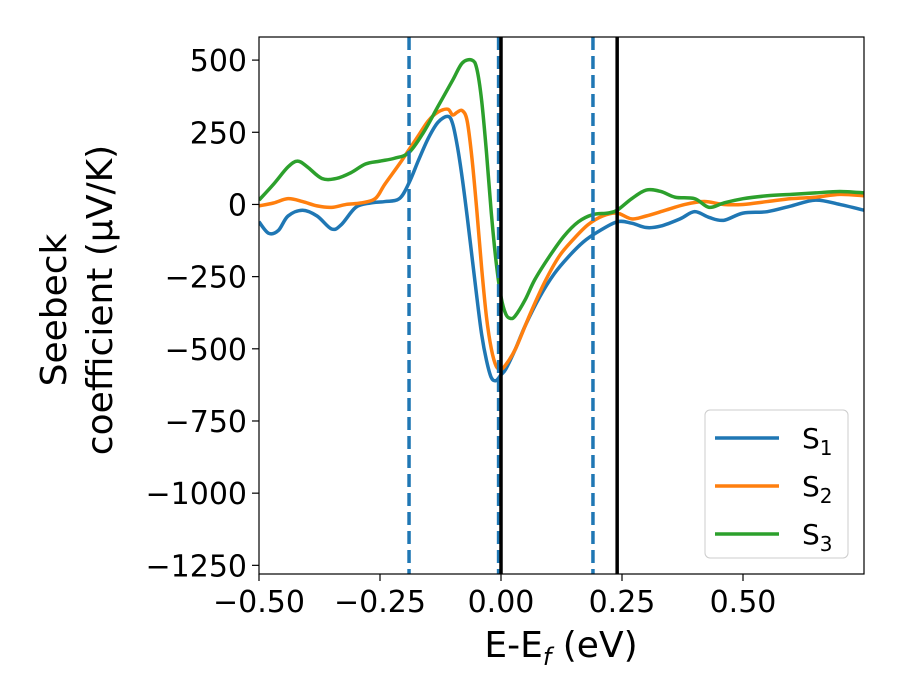  I want to click on x-tick-label: 0.50, so click(743, 602).